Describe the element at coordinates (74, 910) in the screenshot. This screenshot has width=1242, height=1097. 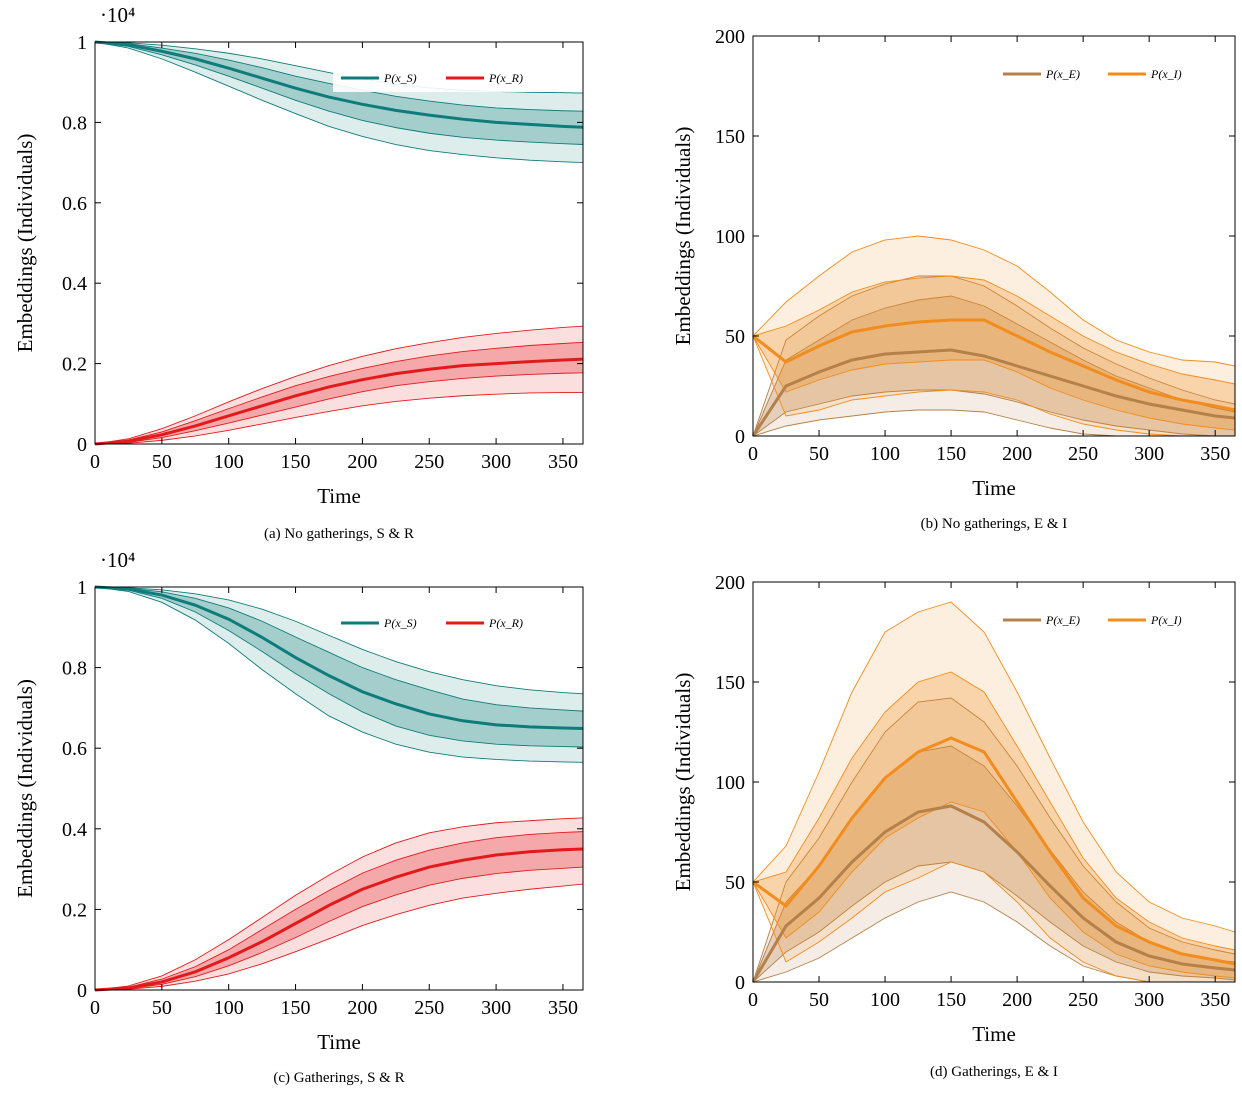
I see `y-tick-label: 0.2` at that location.